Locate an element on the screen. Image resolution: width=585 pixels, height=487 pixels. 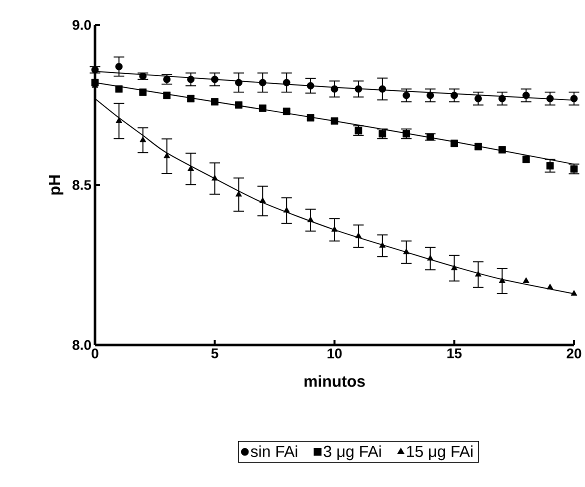
x-tick-label: 20 is located at coordinates (574, 353).